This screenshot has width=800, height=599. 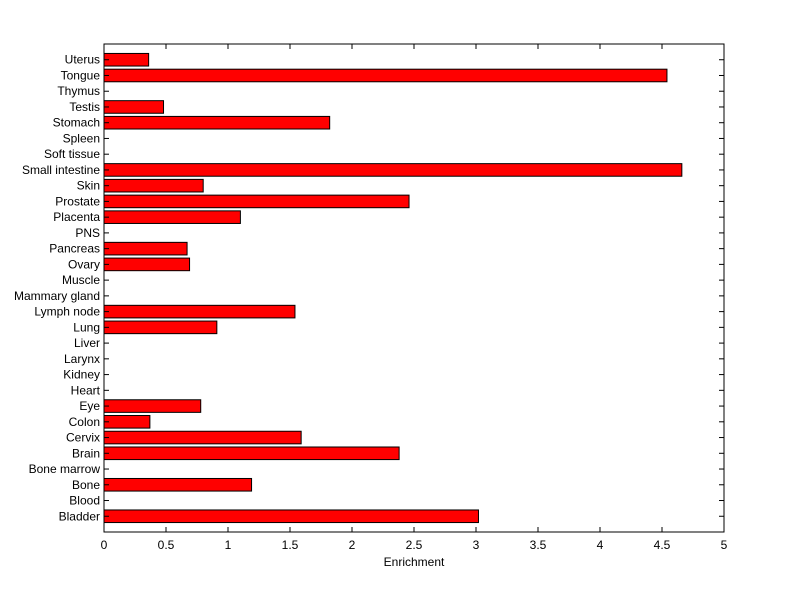 I want to click on bar-skin, so click(x=153, y=185).